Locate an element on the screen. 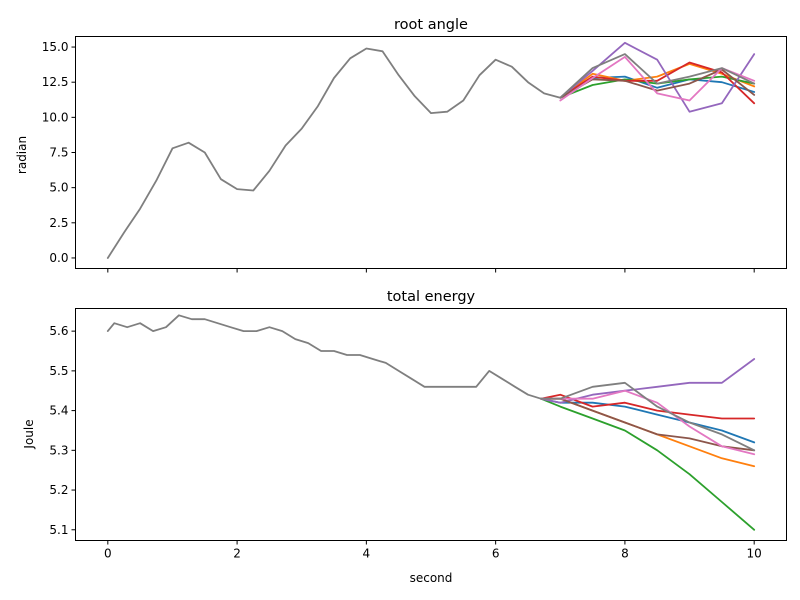 This screenshot has width=800, height=600. total-energy-x-tick-label: 4 is located at coordinates (367, 554).